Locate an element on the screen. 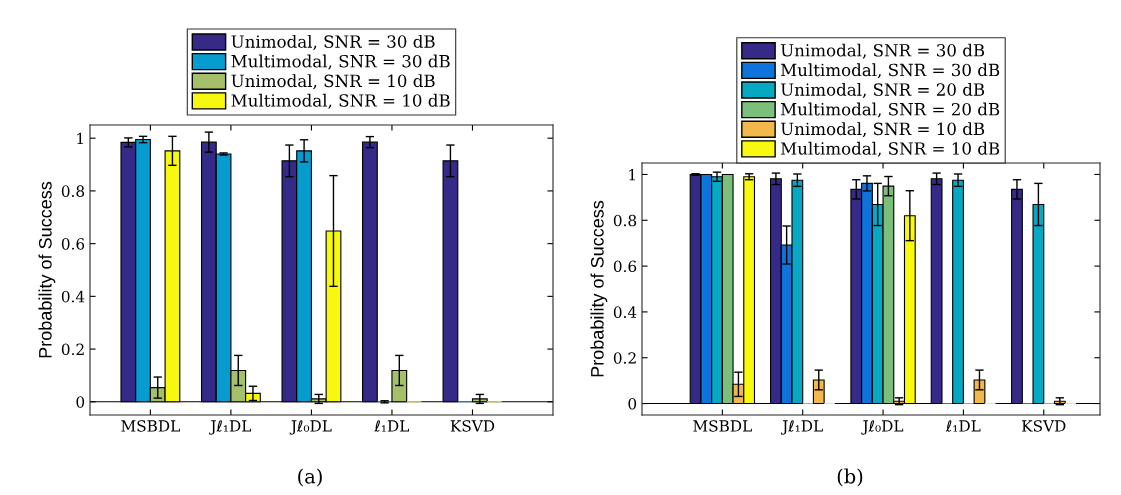 The height and width of the screenshot is (495, 1121). legend-label: Multimodal, SNR = 20 dB is located at coordinates (890, 110).